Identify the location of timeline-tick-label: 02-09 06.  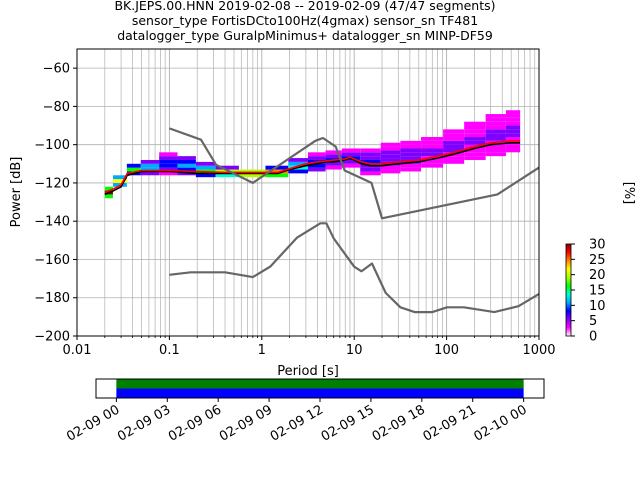
(195, 423).